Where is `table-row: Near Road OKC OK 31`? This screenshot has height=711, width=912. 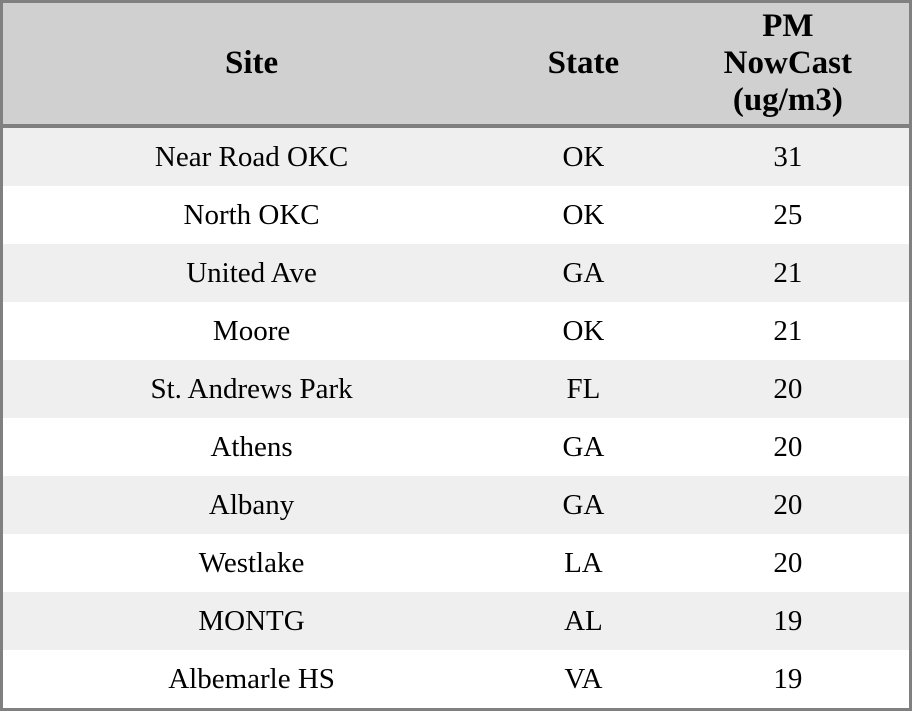 table-row: Near Road OKC OK 31 is located at coordinates (456, 156).